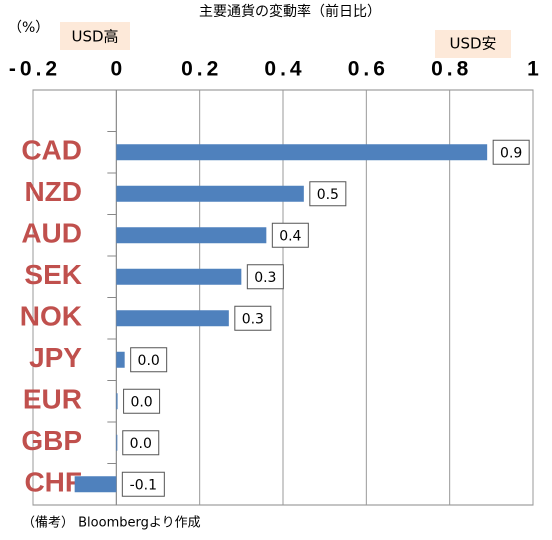 This screenshot has height=540, width=552. I want to click on y-tick-label: SEK, so click(53, 274).